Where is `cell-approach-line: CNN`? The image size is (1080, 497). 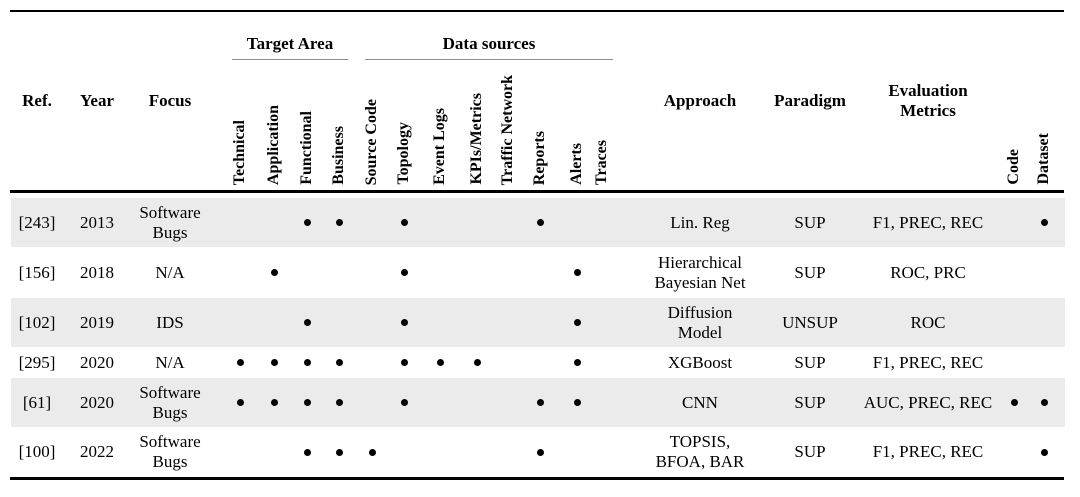
cell-approach-line: CNN is located at coordinates (700, 402).